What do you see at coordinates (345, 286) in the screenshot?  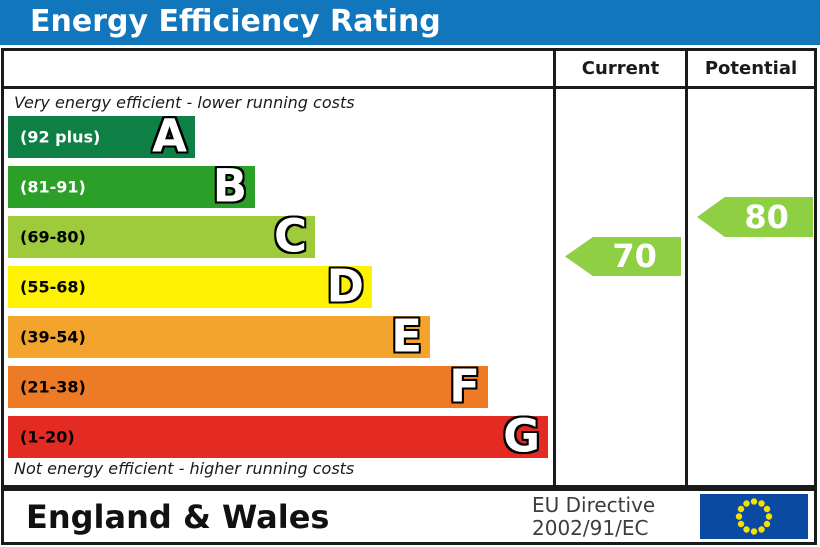 I see `band-d-letter: D` at bounding box center [345, 286].